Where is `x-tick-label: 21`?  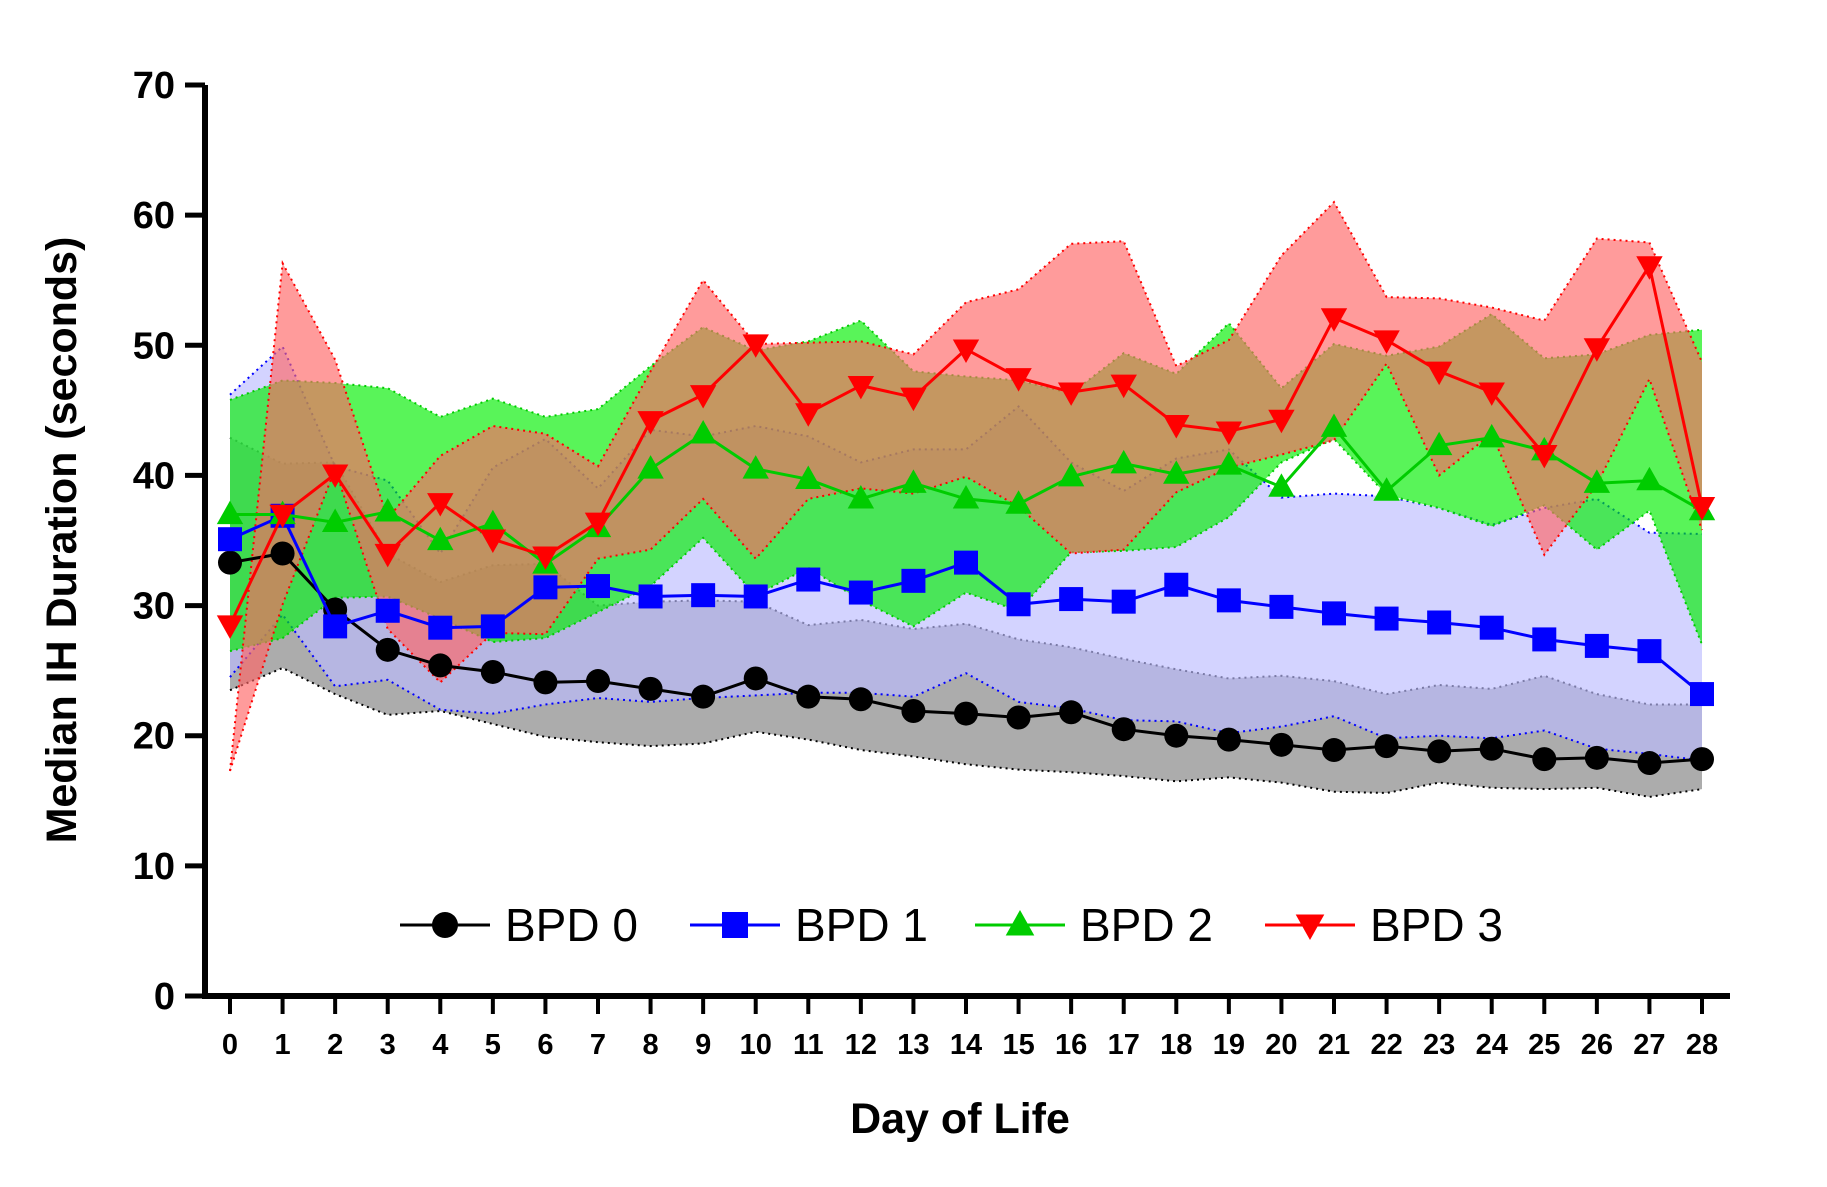
x-tick-label: 21 is located at coordinates (1334, 1045).